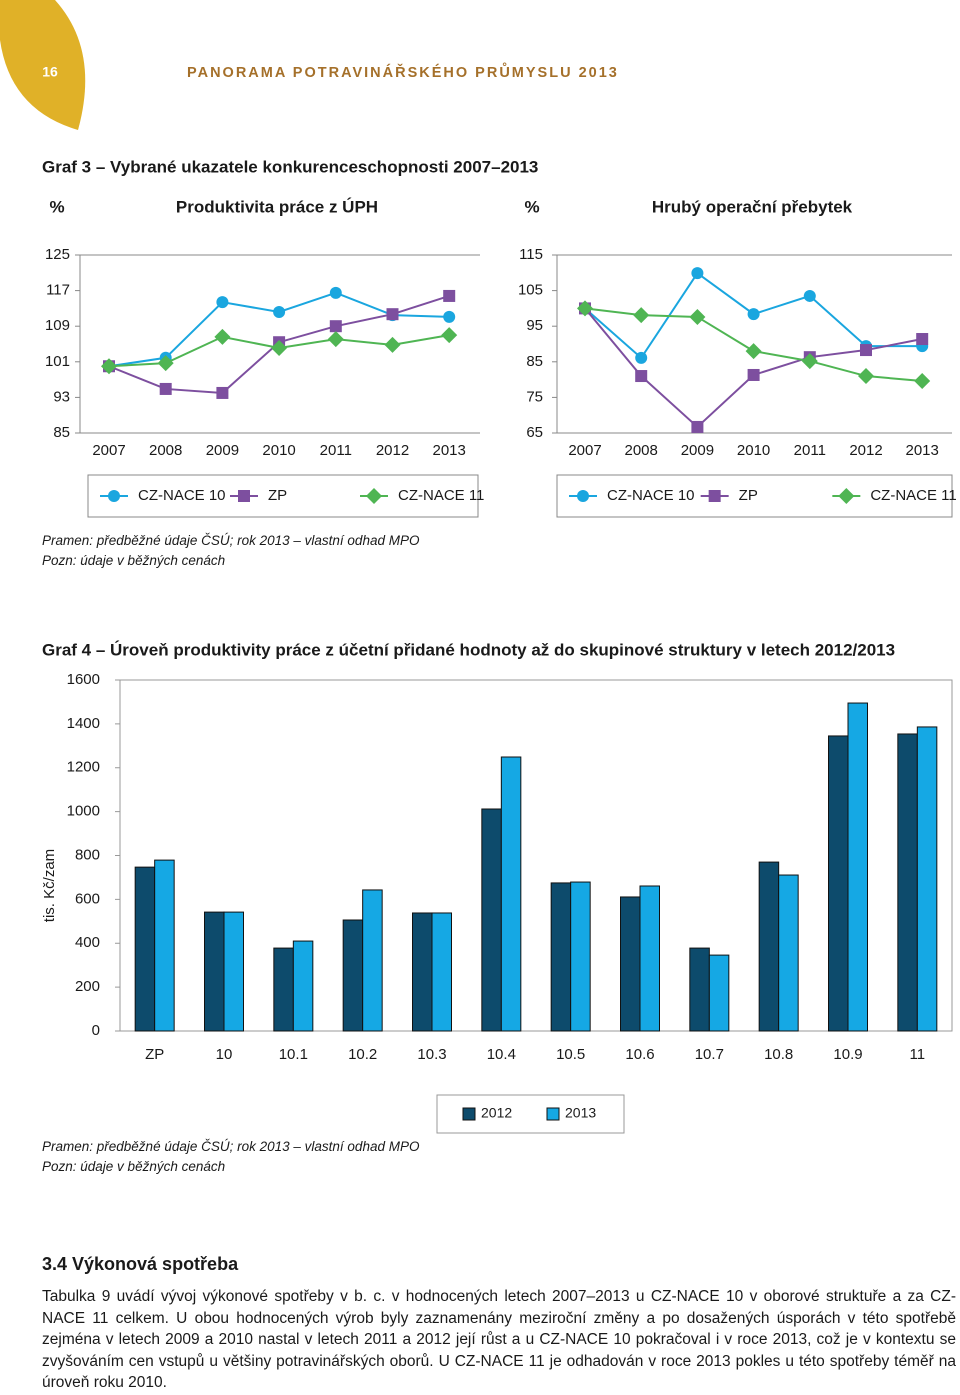  I want to click on y-tick-label: 117, so click(58, 290).